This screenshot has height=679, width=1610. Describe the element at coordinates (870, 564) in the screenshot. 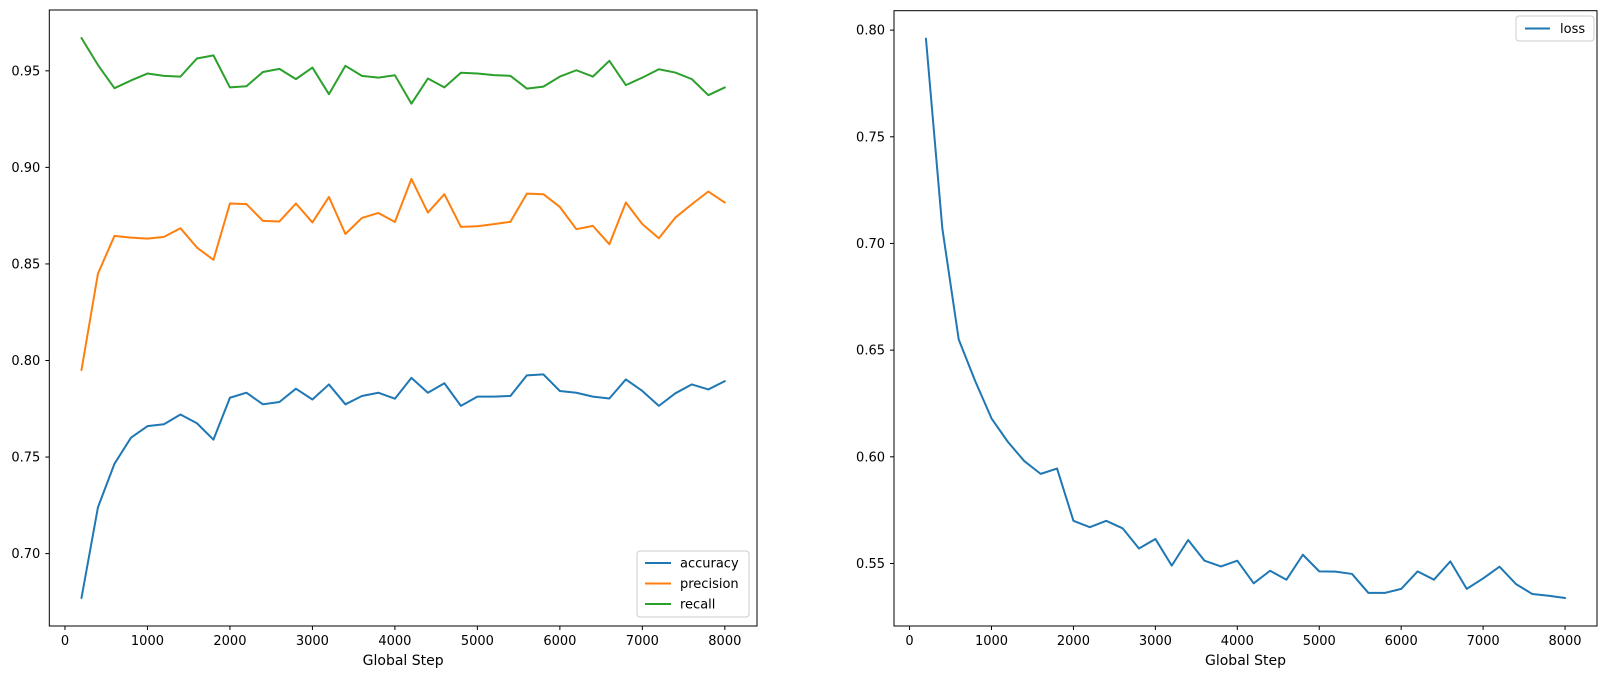

I see `y-tick-label: 0.55` at that location.